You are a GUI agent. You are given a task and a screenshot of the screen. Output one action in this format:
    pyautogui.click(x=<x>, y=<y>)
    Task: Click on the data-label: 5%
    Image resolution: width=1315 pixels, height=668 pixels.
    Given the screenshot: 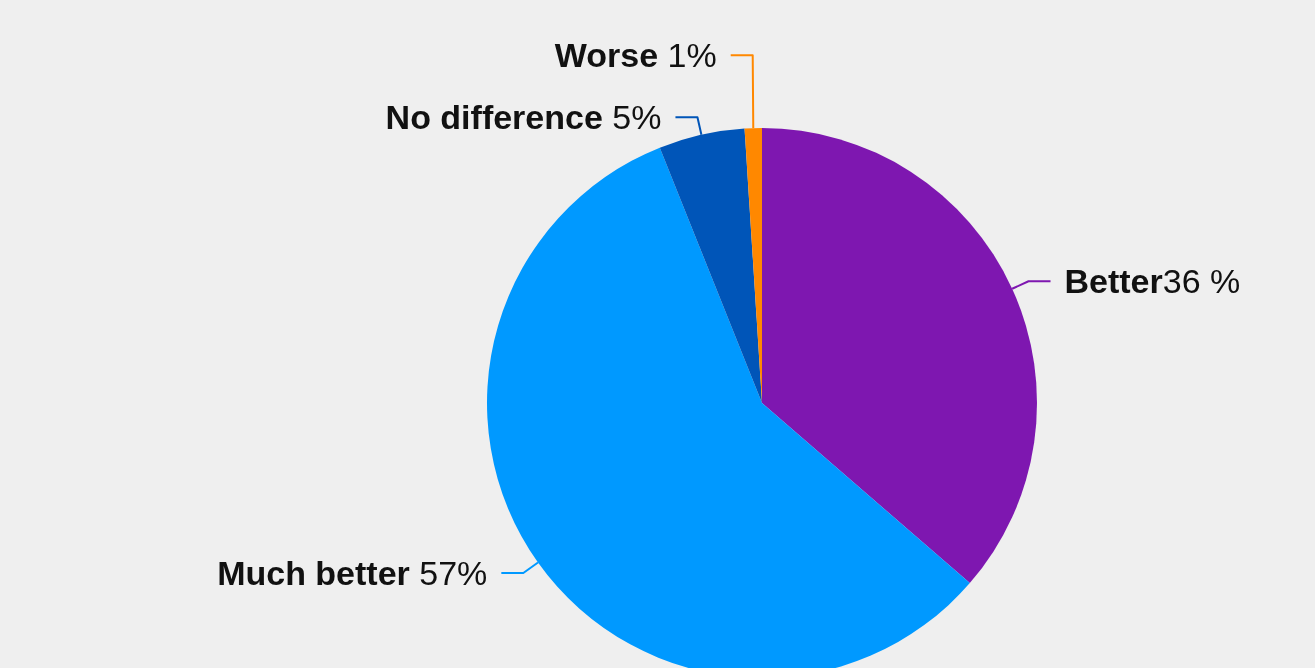 What is the action you would take?
    pyautogui.click(x=632, y=117)
    